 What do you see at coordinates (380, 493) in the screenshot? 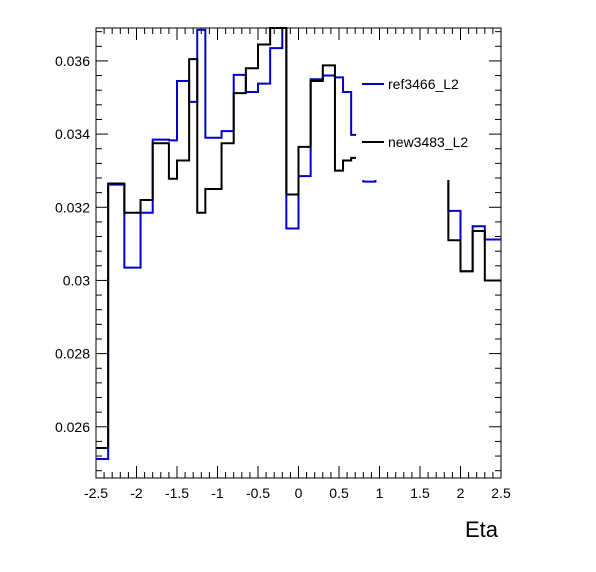
I see `x-tick-label: 1` at bounding box center [380, 493].